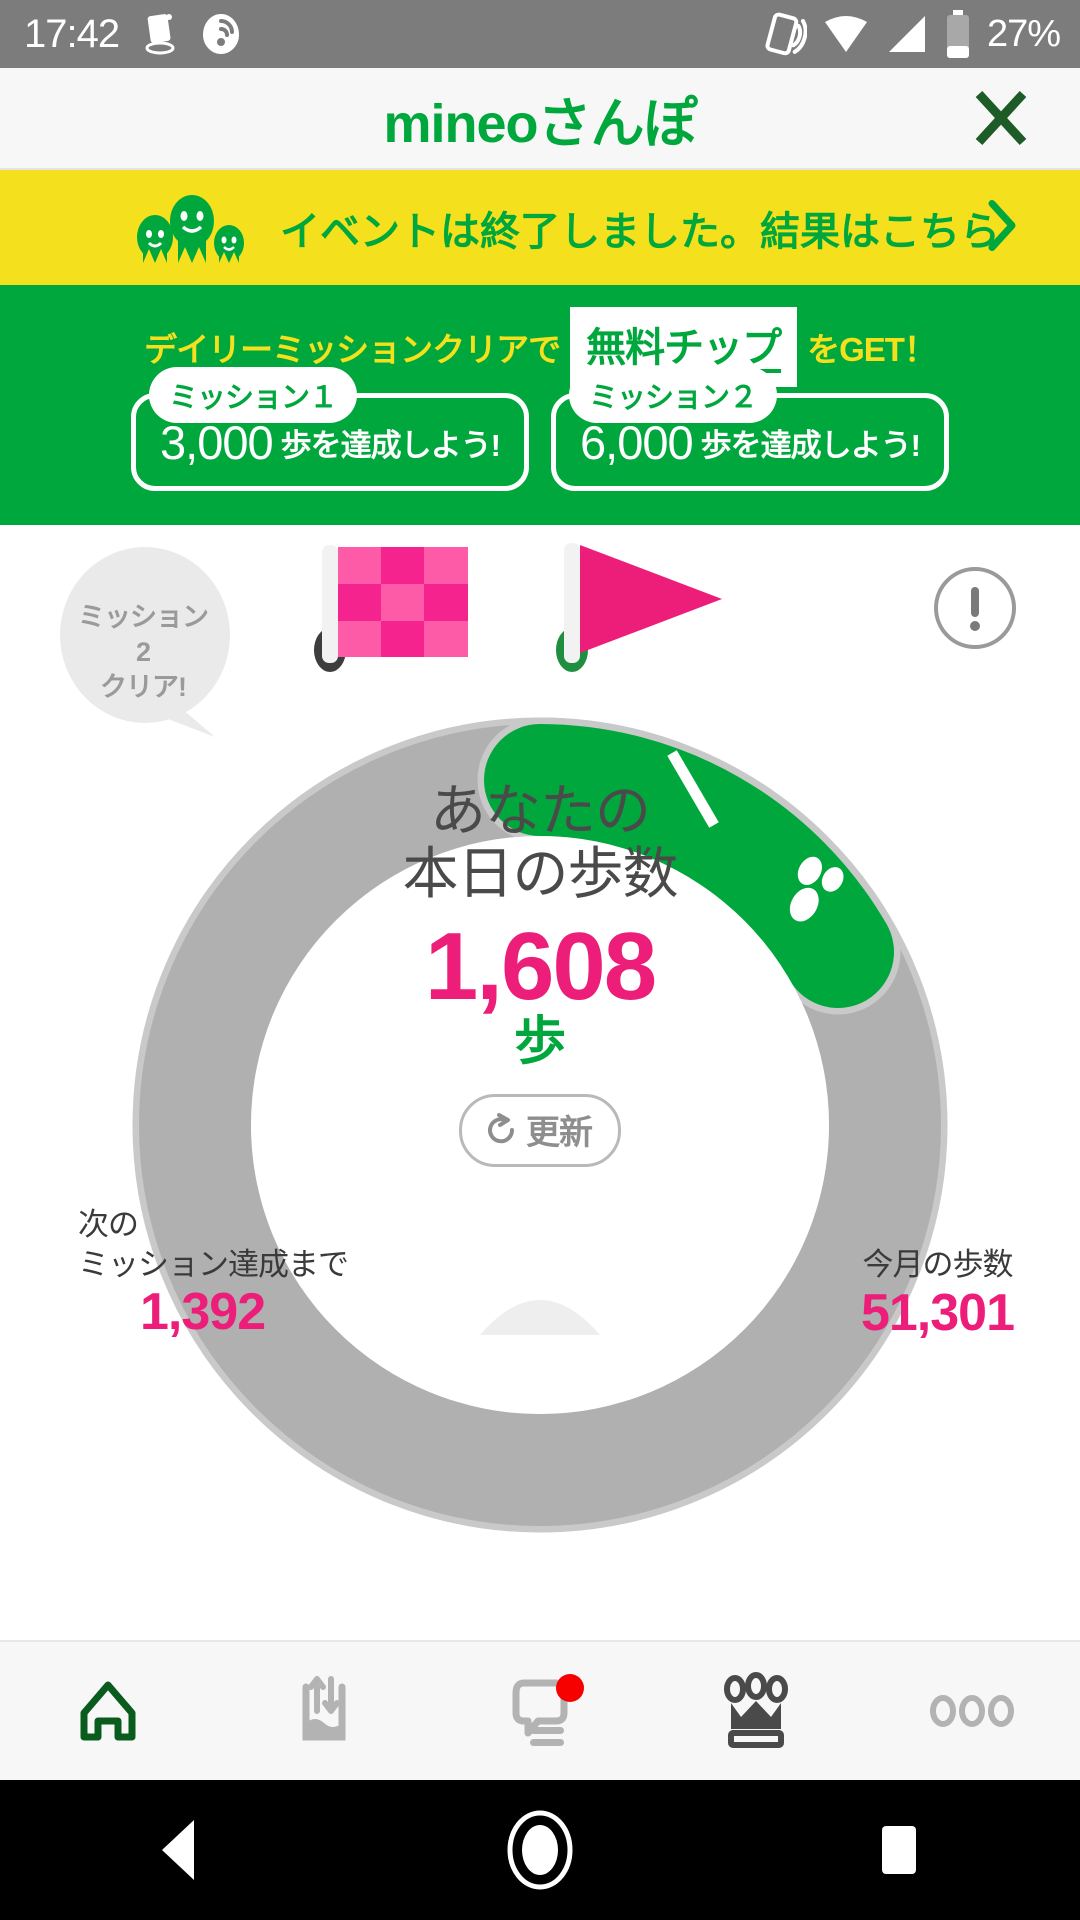 The height and width of the screenshot is (1920, 1080). I want to click on back-triangle-icon, so click(178, 1850).